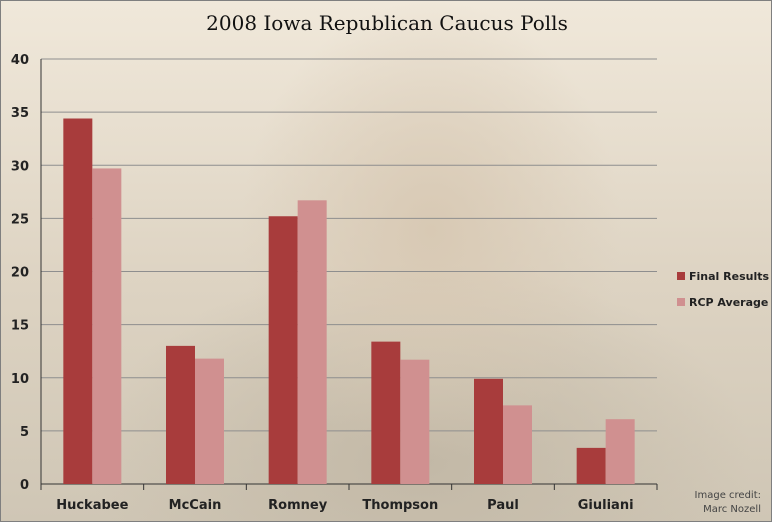  I want to click on legend-label-rcp: RCP Average, so click(729, 302).